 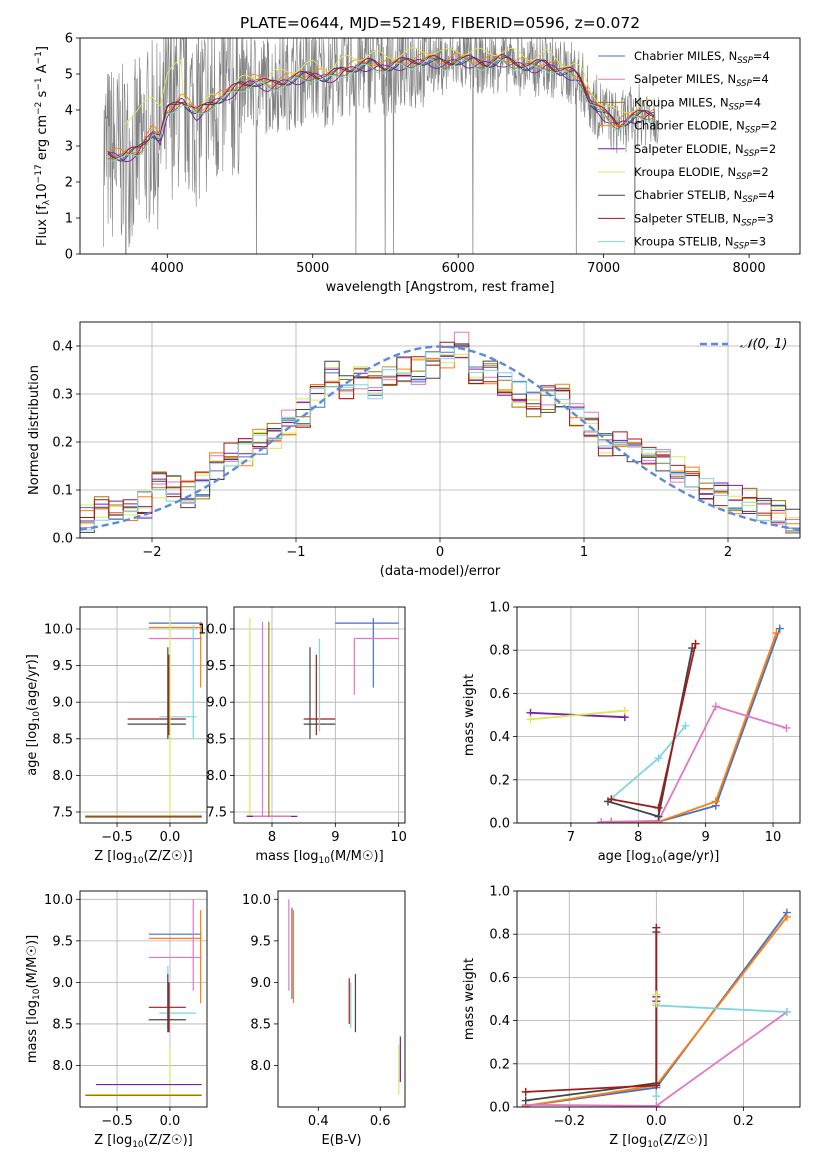 I want to click on residual_hist-ytick-label-0: 0.0, so click(x=62, y=539).